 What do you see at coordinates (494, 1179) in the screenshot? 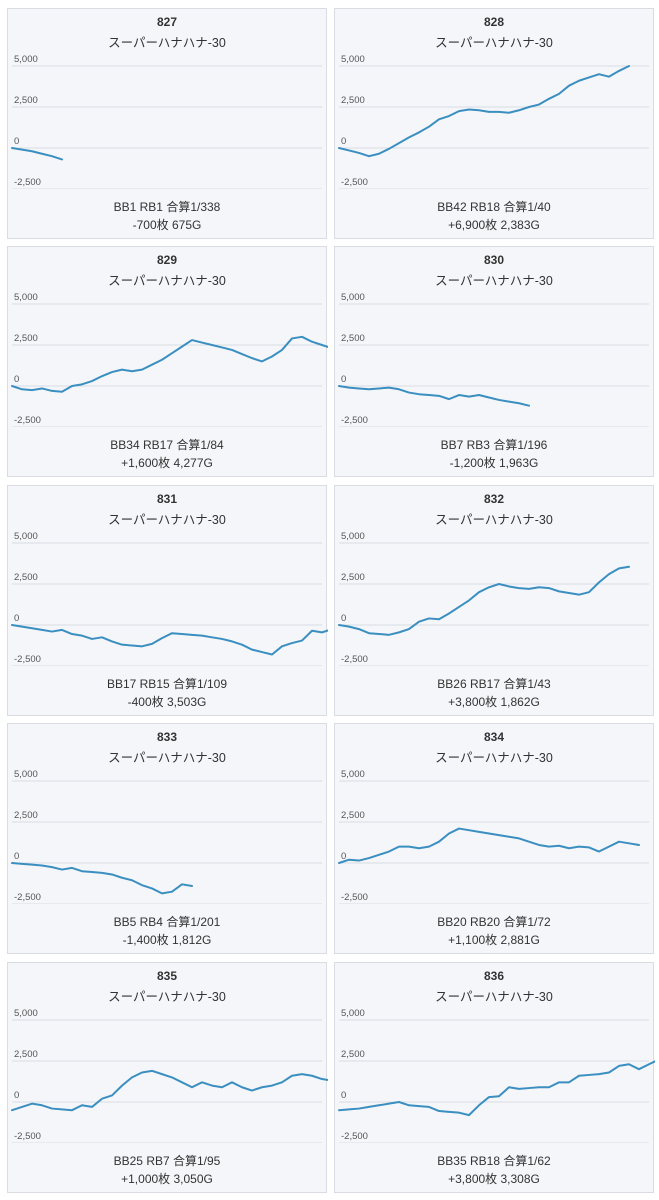
I see `medal-games: +3,800枚 3,308G` at bounding box center [494, 1179].